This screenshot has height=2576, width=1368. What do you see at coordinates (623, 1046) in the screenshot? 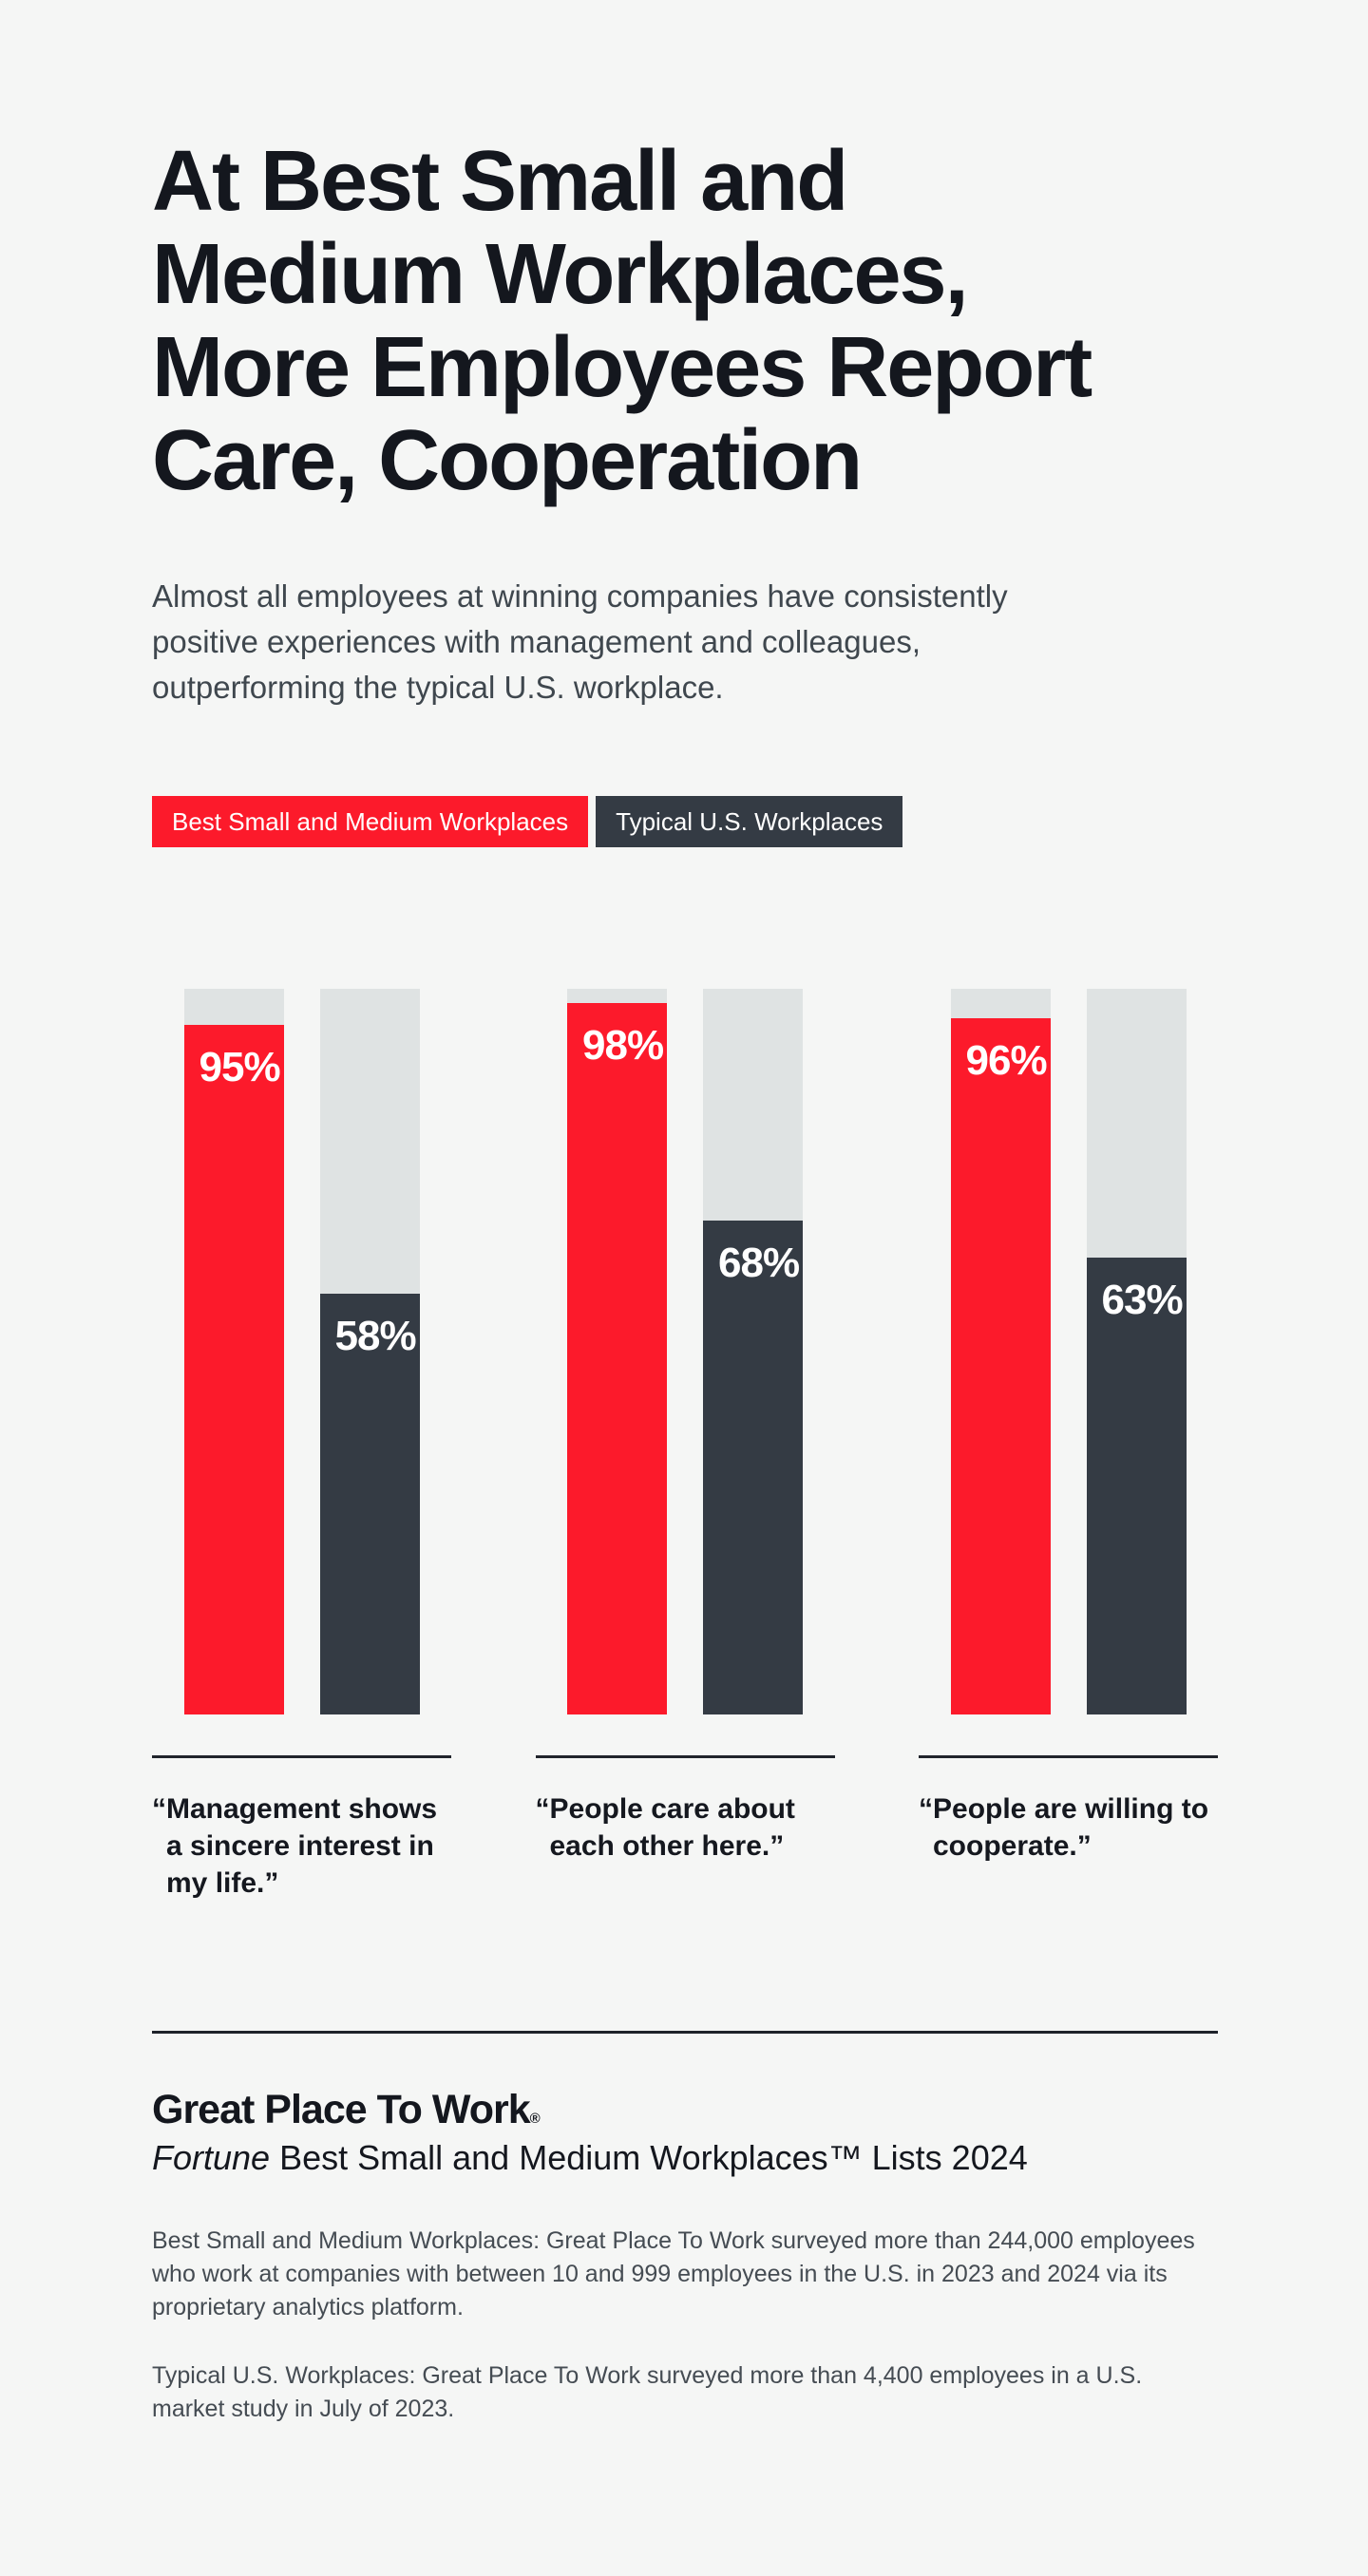
I see `bar-value-best: 98%` at bounding box center [623, 1046].